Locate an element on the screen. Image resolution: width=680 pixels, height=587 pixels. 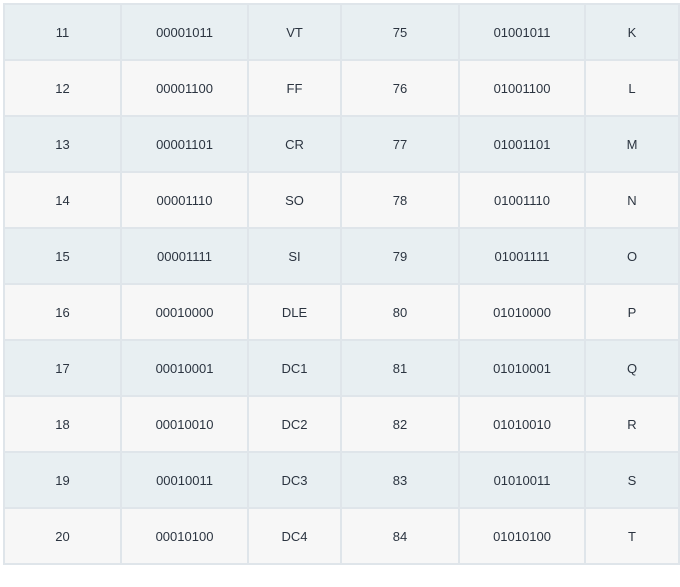
control-char-cell: DC1 is located at coordinates (294, 368).